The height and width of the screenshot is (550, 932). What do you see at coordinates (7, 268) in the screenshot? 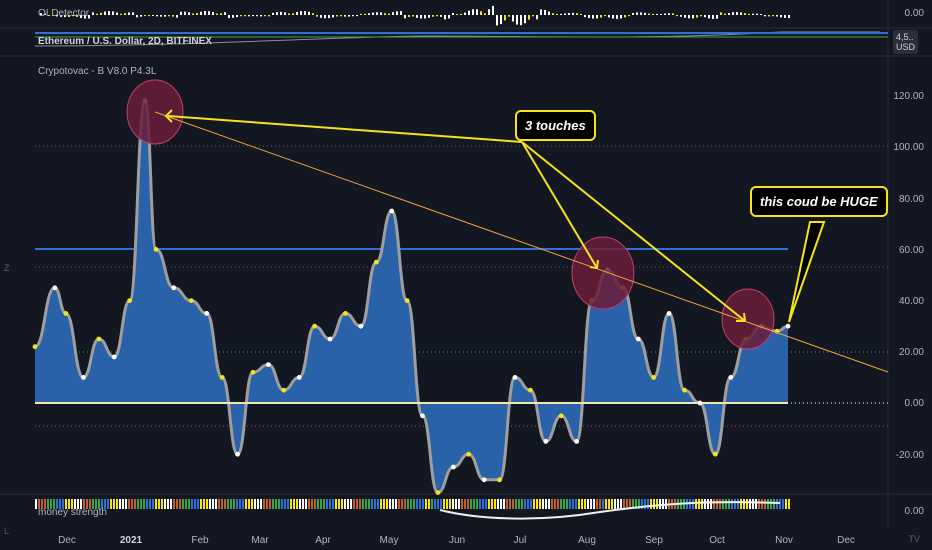
I see `corner-z: Z` at bounding box center [7, 268].